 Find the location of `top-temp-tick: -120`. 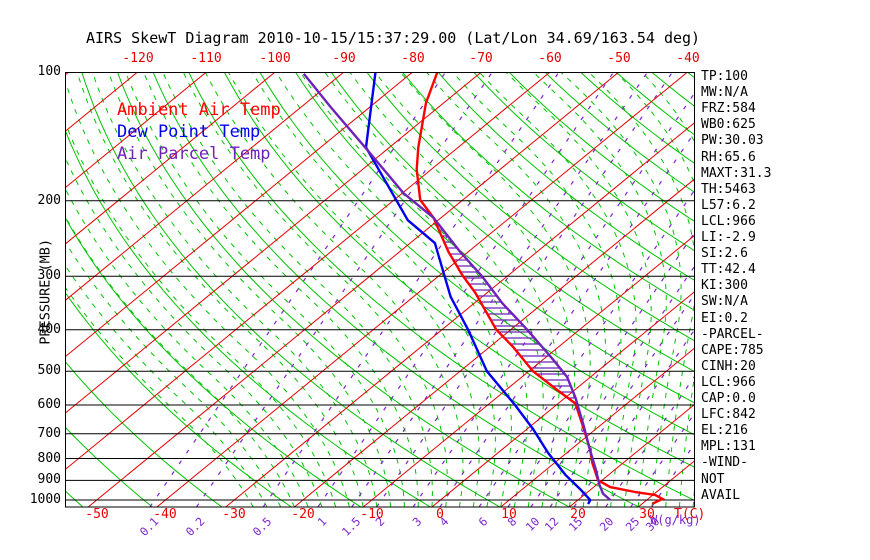

top-temp-tick: -120 is located at coordinates (138, 58).